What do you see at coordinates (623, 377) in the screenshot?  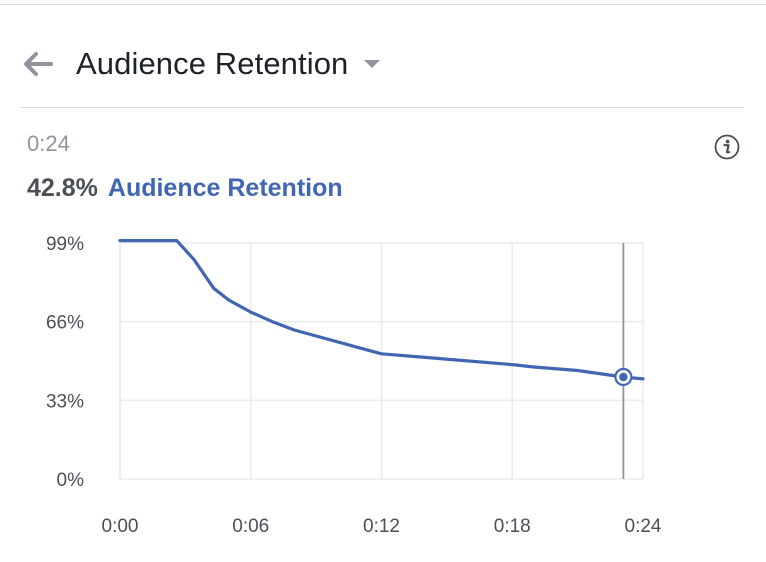 I see `cursor-point` at bounding box center [623, 377].